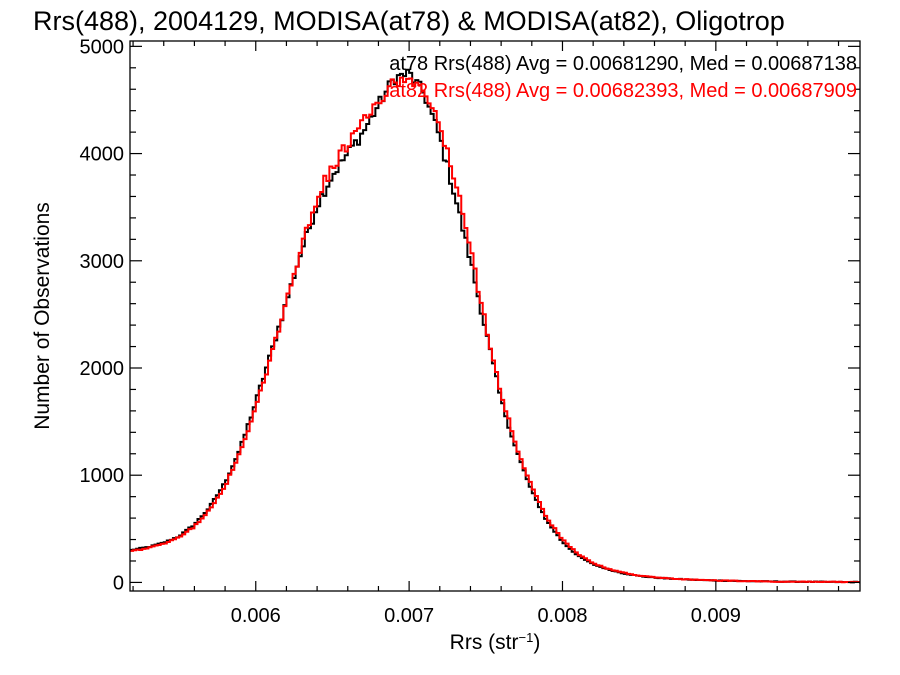 Image resolution: width=900 pixels, height=675 pixels. I want to click on x-axis-title-end: ), so click(536, 642).